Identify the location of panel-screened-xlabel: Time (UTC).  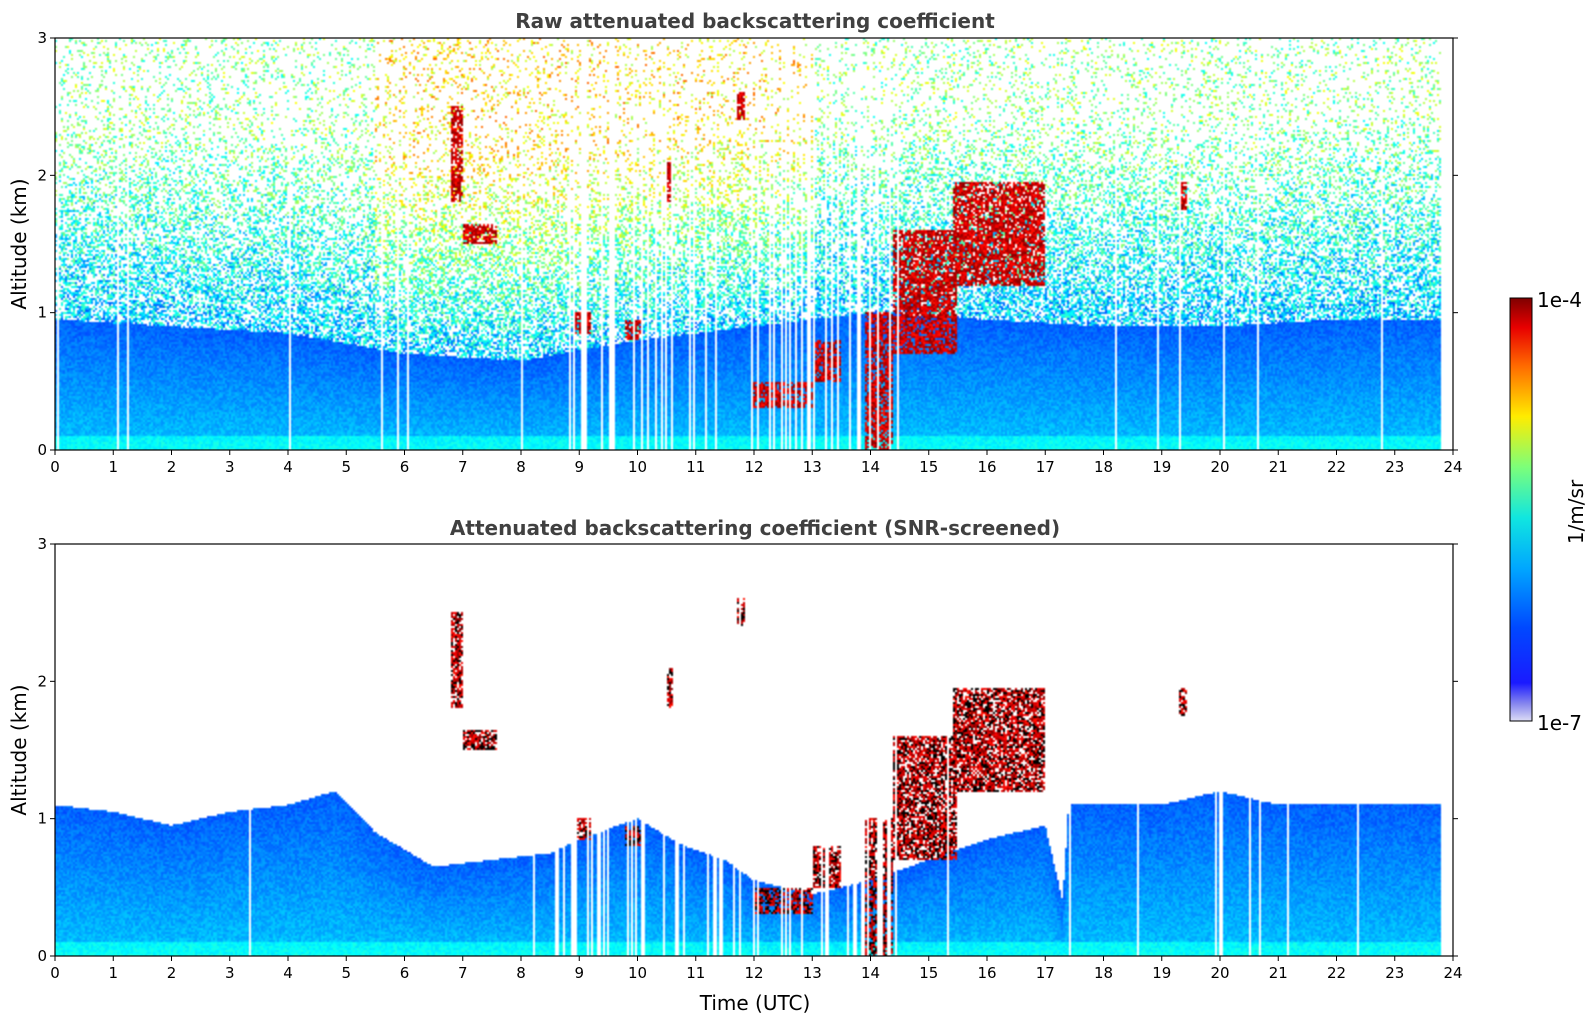
(755, 1003).